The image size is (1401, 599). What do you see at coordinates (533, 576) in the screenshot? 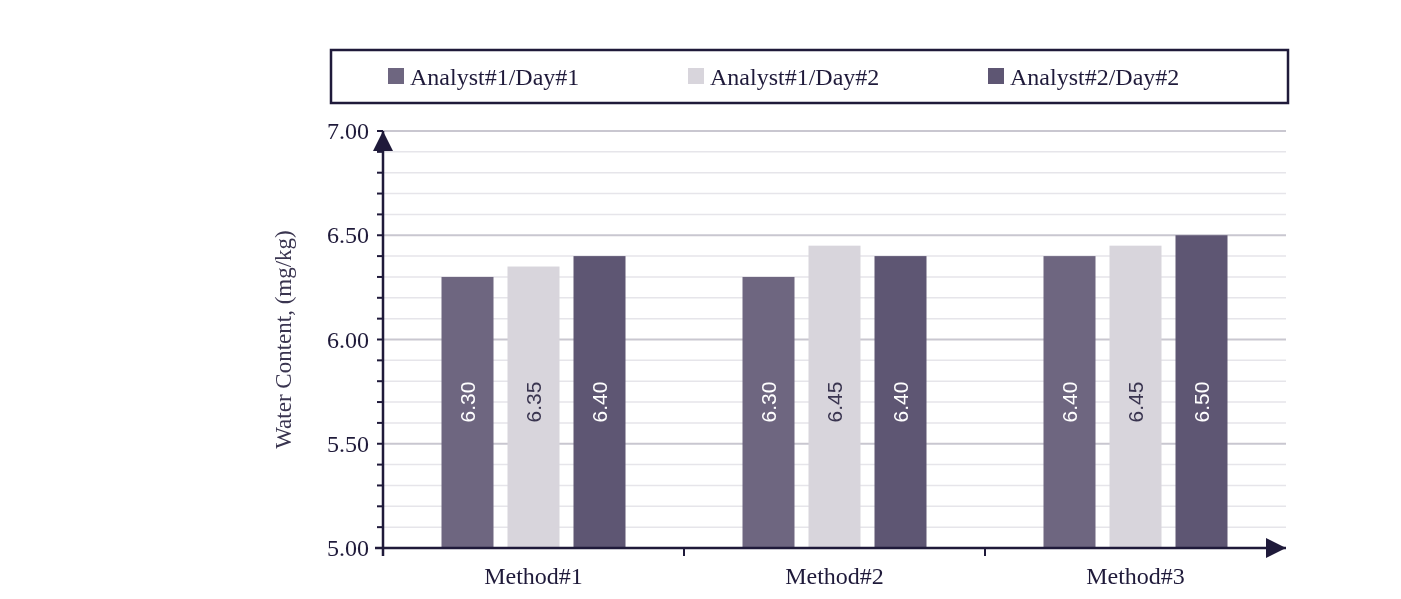
I see `x-tick-label: Method#1` at bounding box center [533, 576].